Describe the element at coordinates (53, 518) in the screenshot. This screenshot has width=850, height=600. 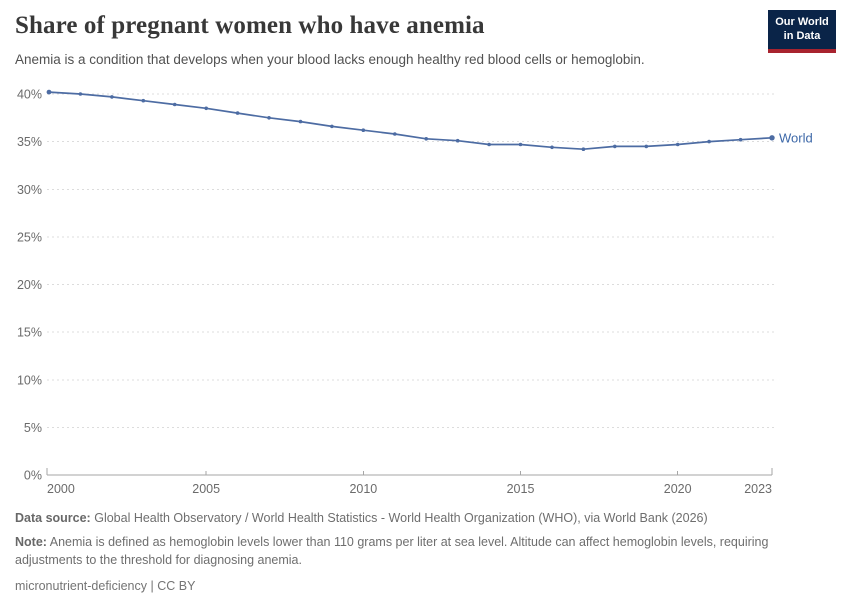
I see `data-source-label: Data source:` at that location.